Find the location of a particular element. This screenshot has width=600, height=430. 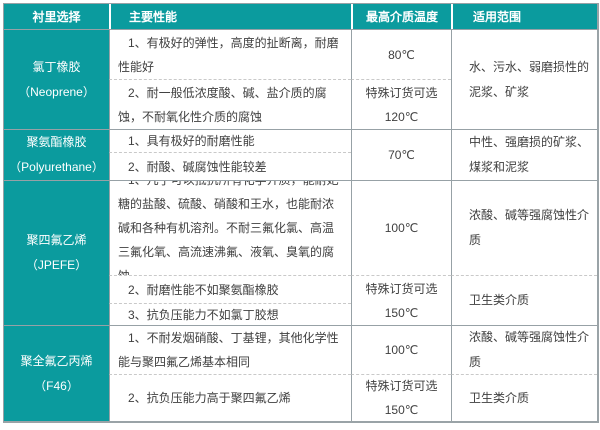

performance-cell: 1、有极好的弹性，高度的扯断离，耐磨性能好 is located at coordinates (230, 54).